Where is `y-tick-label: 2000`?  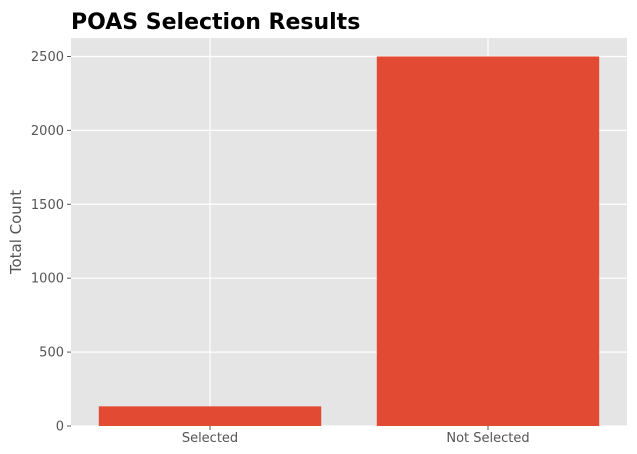
y-tick-label: 2000 is located at coordinates (47, 131).